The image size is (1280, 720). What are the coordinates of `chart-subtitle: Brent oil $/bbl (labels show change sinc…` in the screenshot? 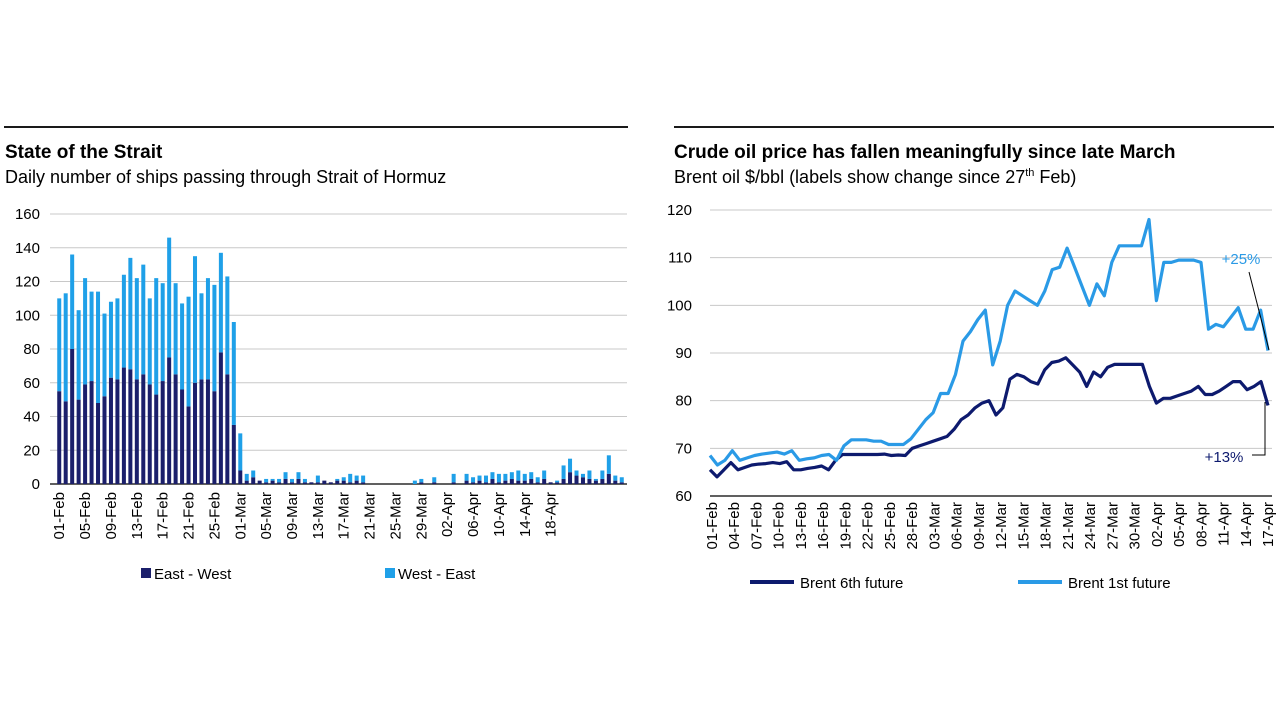 It's located at (875, 177).